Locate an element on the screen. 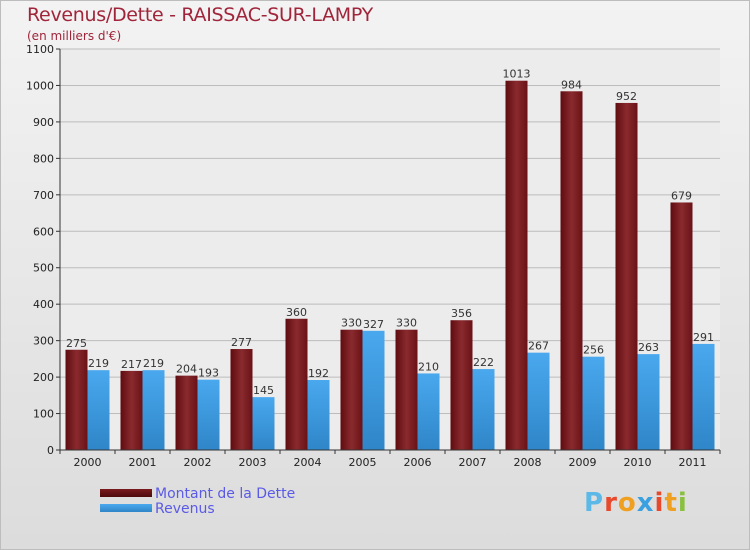 This screenshot has height=550, width=750. data-label-revenus: 327 is located at coordinates (373, 324).